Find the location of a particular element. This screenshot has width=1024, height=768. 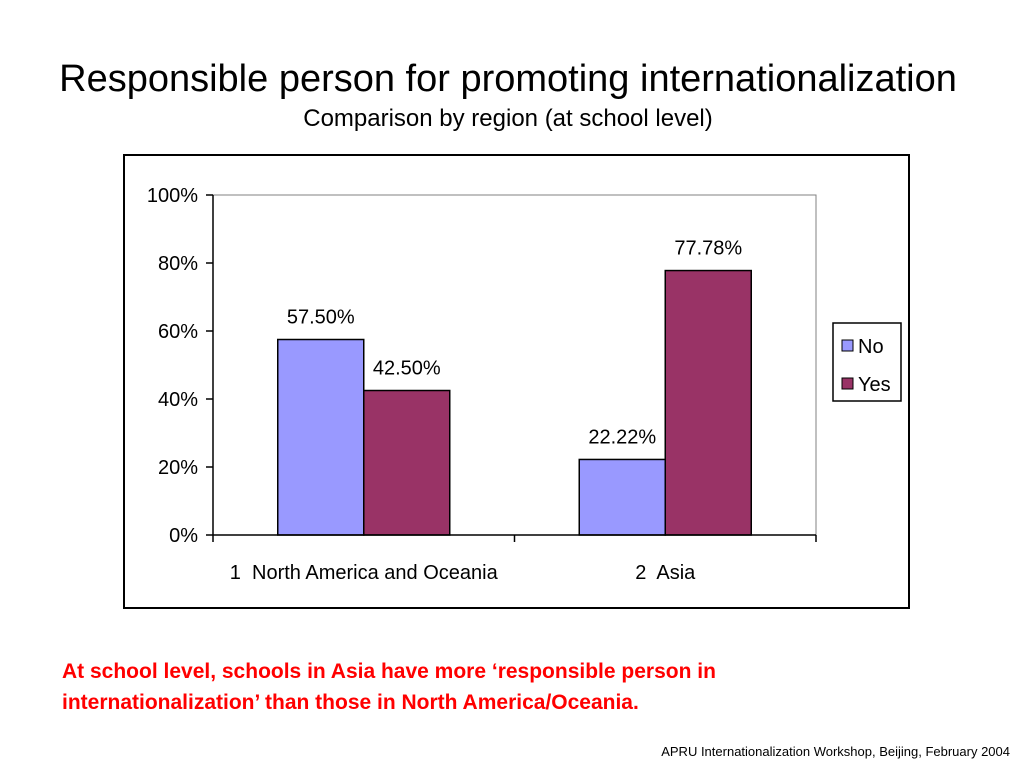

legend: No Yes is located at coordinates (867, 362).